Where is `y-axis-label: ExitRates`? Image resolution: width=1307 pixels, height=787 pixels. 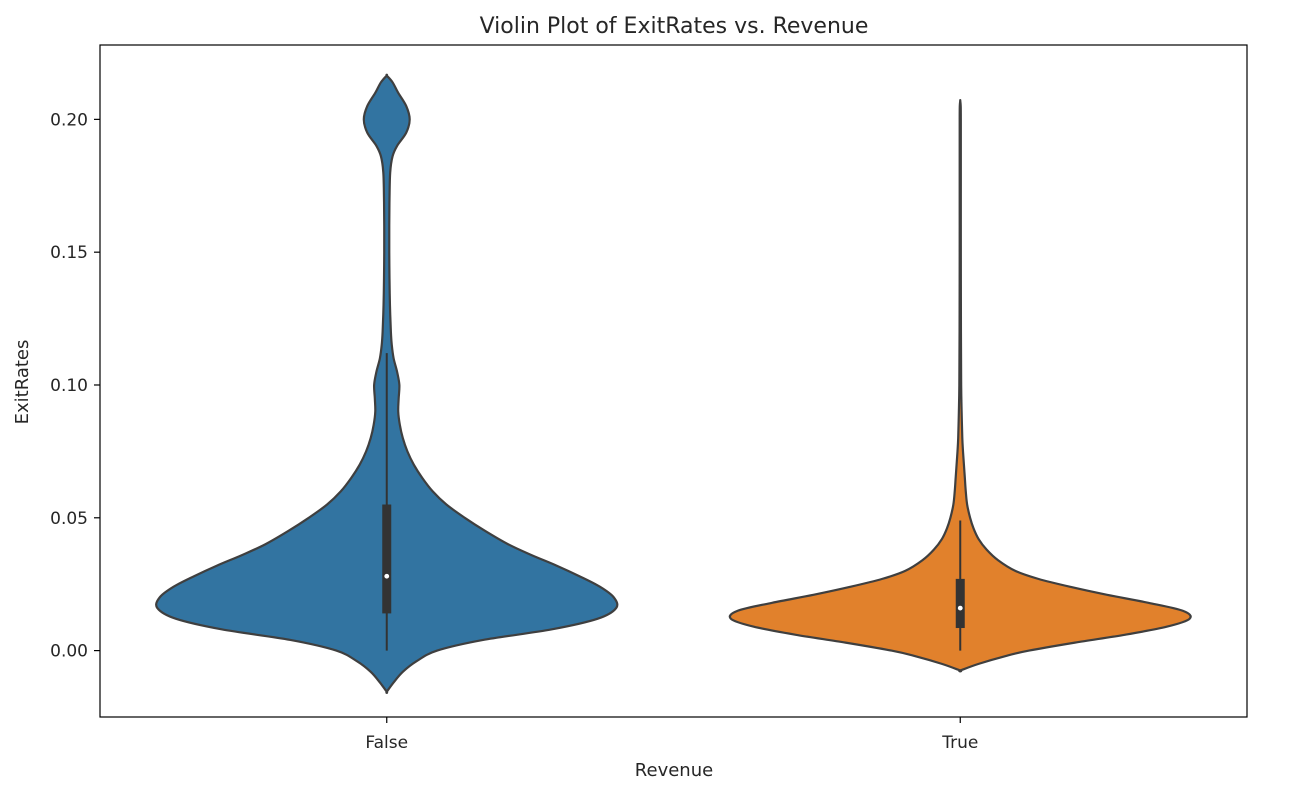
y-axis-label: ExitRates is located at coordinates (22, 382).